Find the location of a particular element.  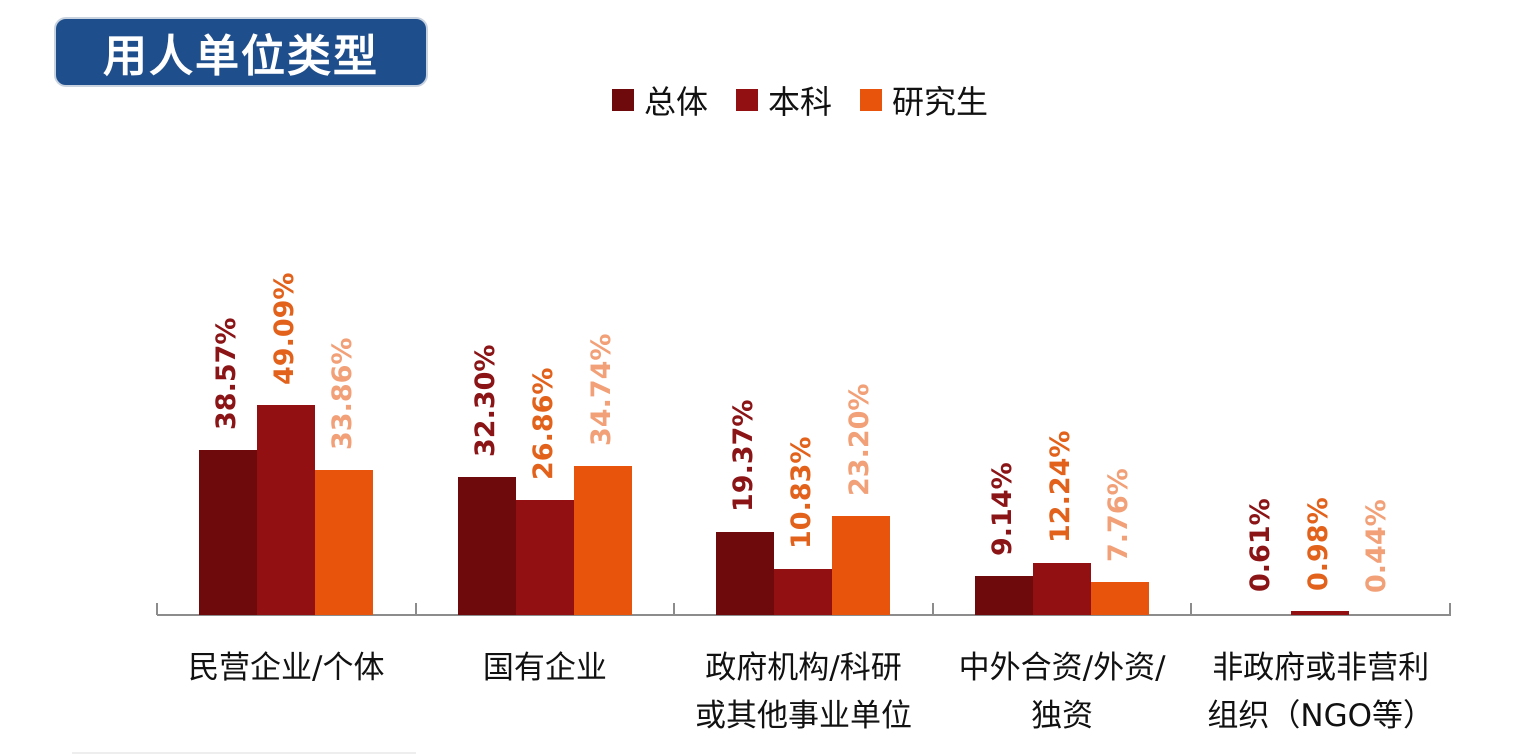

legend-item-undergrad: 本科 is located at coordinates (784, 100).